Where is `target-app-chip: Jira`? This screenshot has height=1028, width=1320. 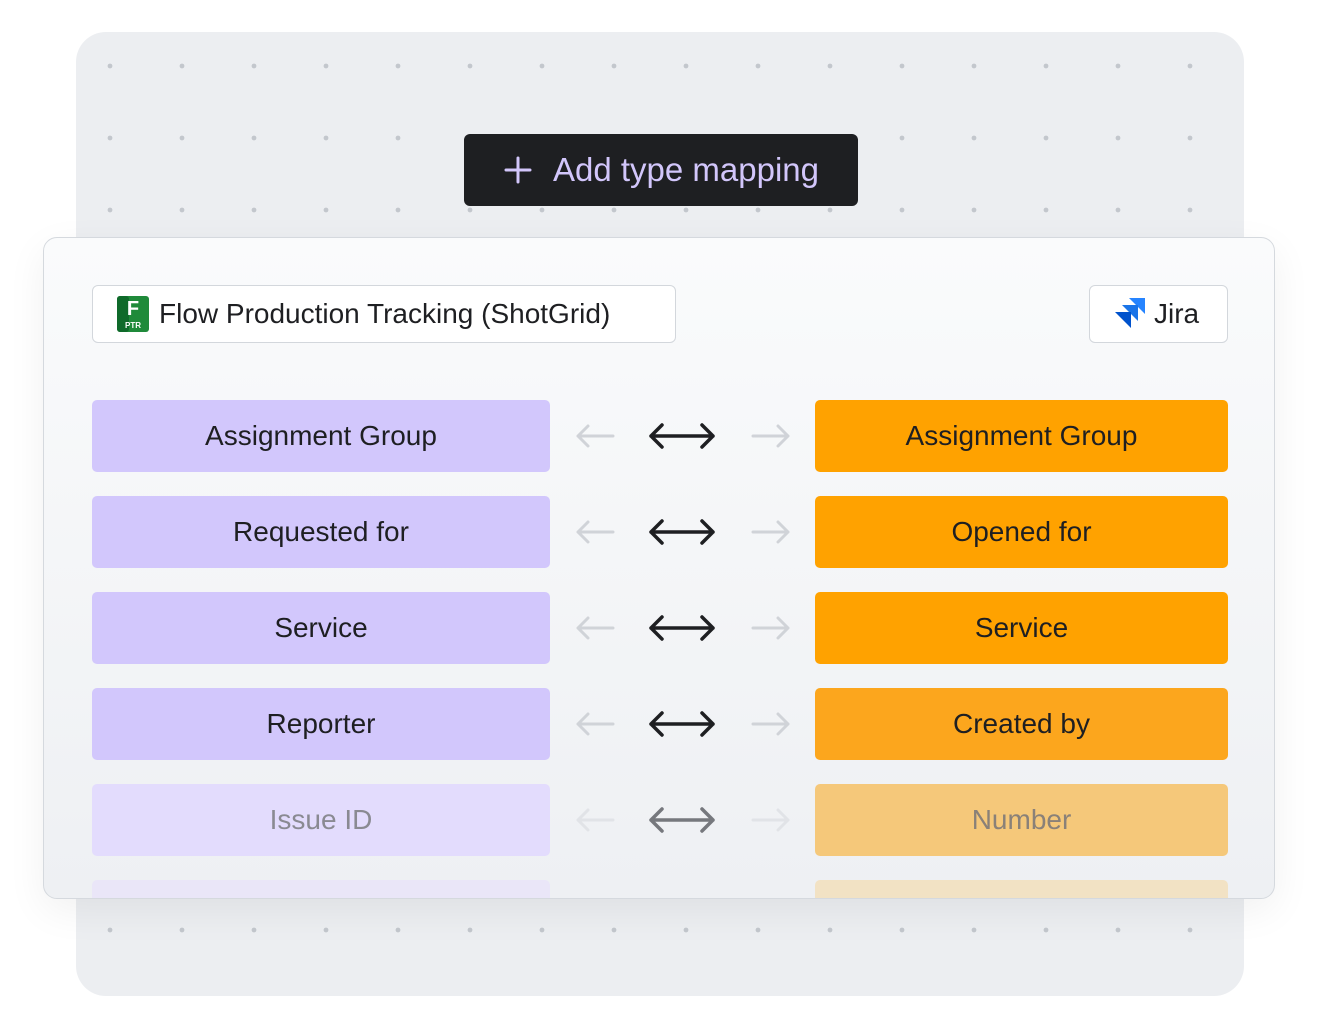
target-app-chip: Jira is located at coordinates (1158, 314).